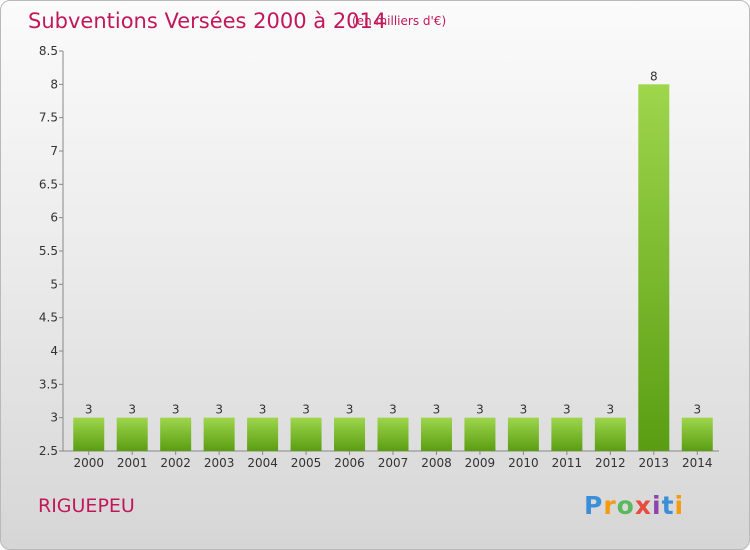 Image resolution: width=750 pixels, height=550 pixels. Describe the element at coordinates (48, 251) in the screenshot. I see `y-tick-label: 5.5` at that location.